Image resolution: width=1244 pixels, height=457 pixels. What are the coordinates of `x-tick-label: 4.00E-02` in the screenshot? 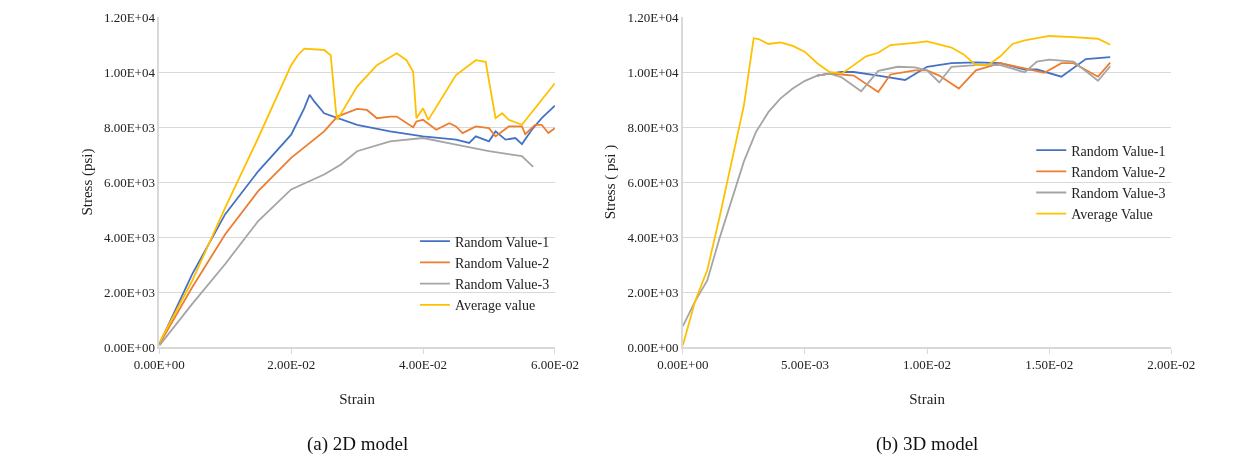 It's located at (423, 365).